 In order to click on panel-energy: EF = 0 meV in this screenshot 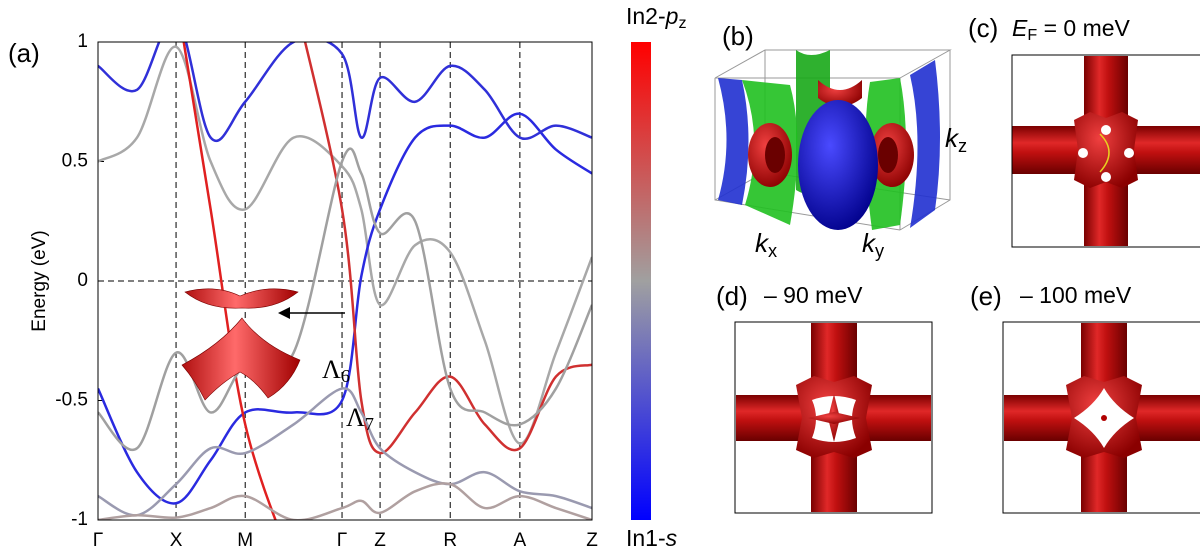, I will do `click(1071, 29)`.